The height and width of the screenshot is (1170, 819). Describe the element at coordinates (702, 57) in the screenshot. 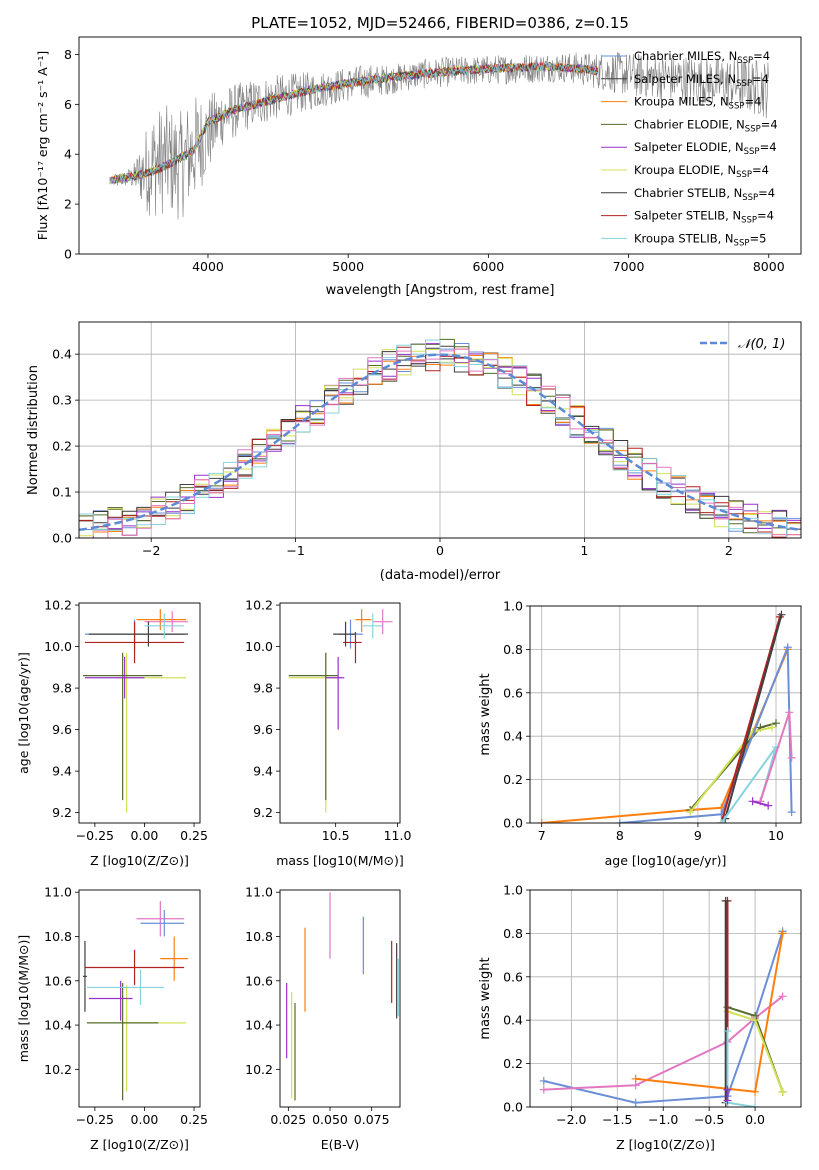

I see `legend-label-0: Chabrier MILES, NSSP=4` at that location.